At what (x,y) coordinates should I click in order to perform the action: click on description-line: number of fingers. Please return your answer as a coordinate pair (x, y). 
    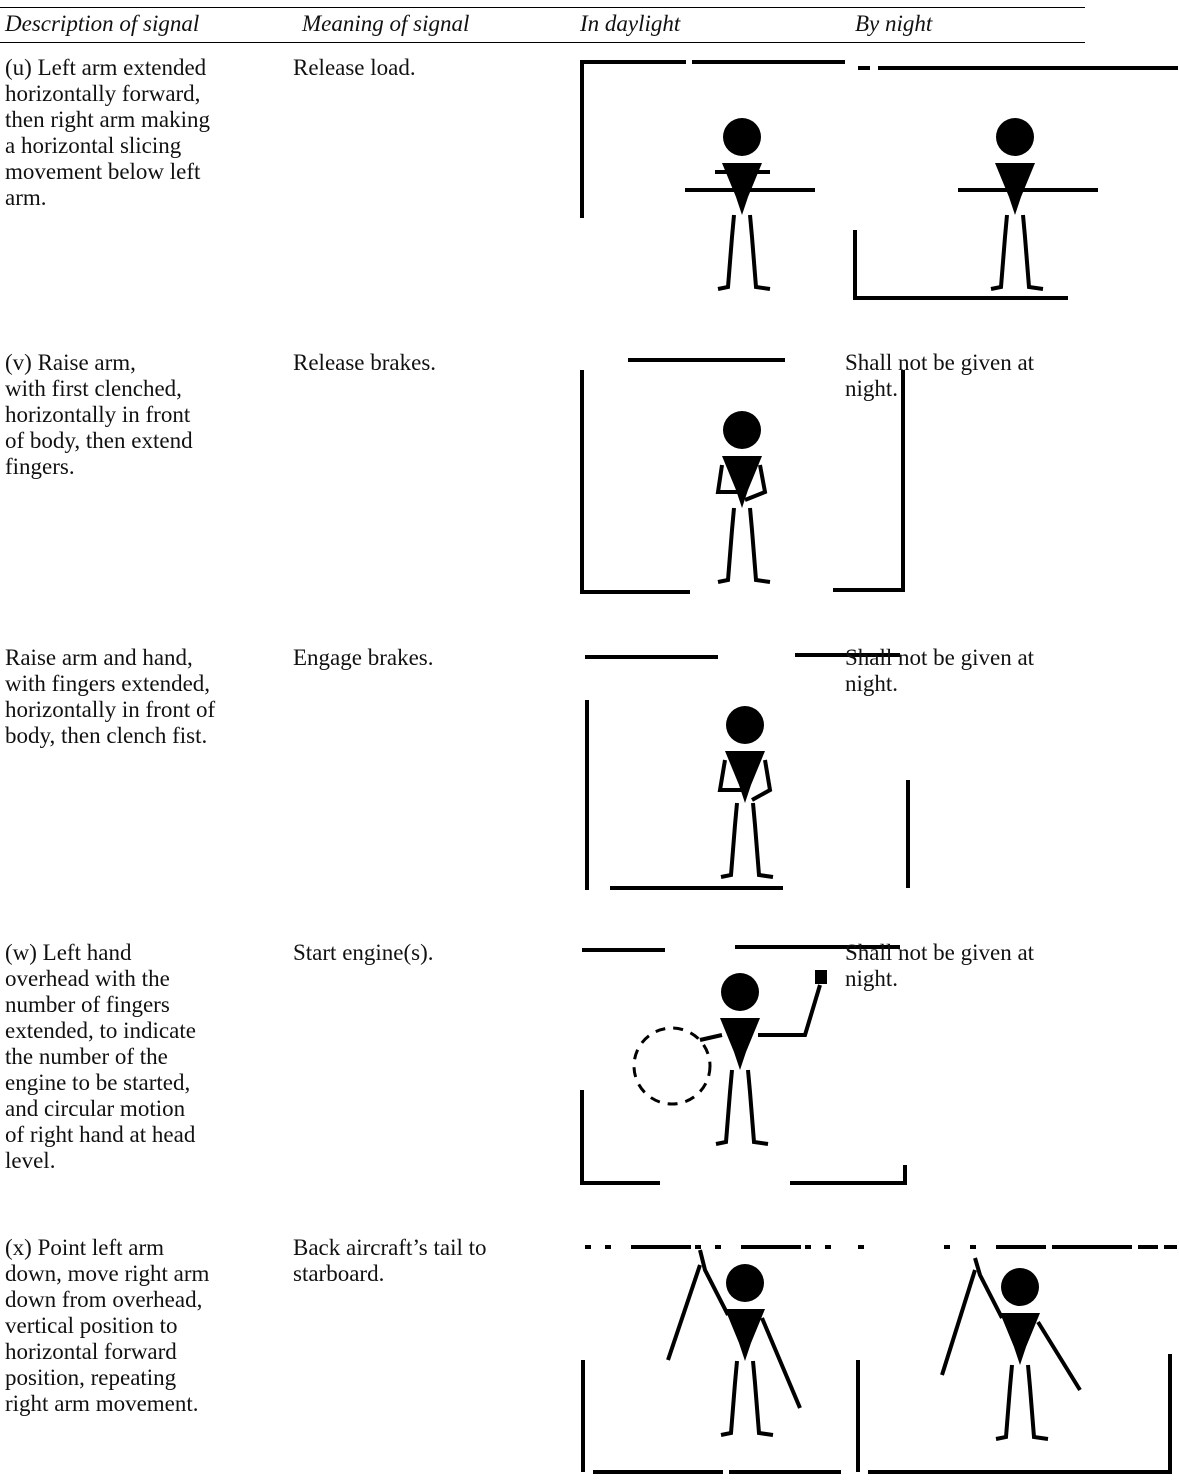
    Looking at the image, I should click on (87, 1004).